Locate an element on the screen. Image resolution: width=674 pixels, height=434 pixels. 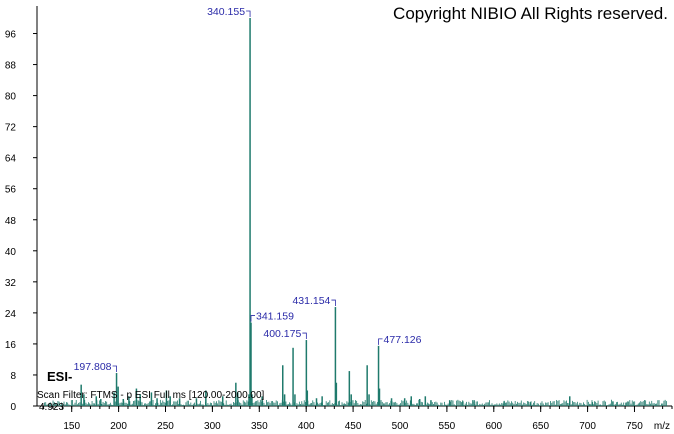
x-axis-label: m/z is located at coordinates (662, 426).